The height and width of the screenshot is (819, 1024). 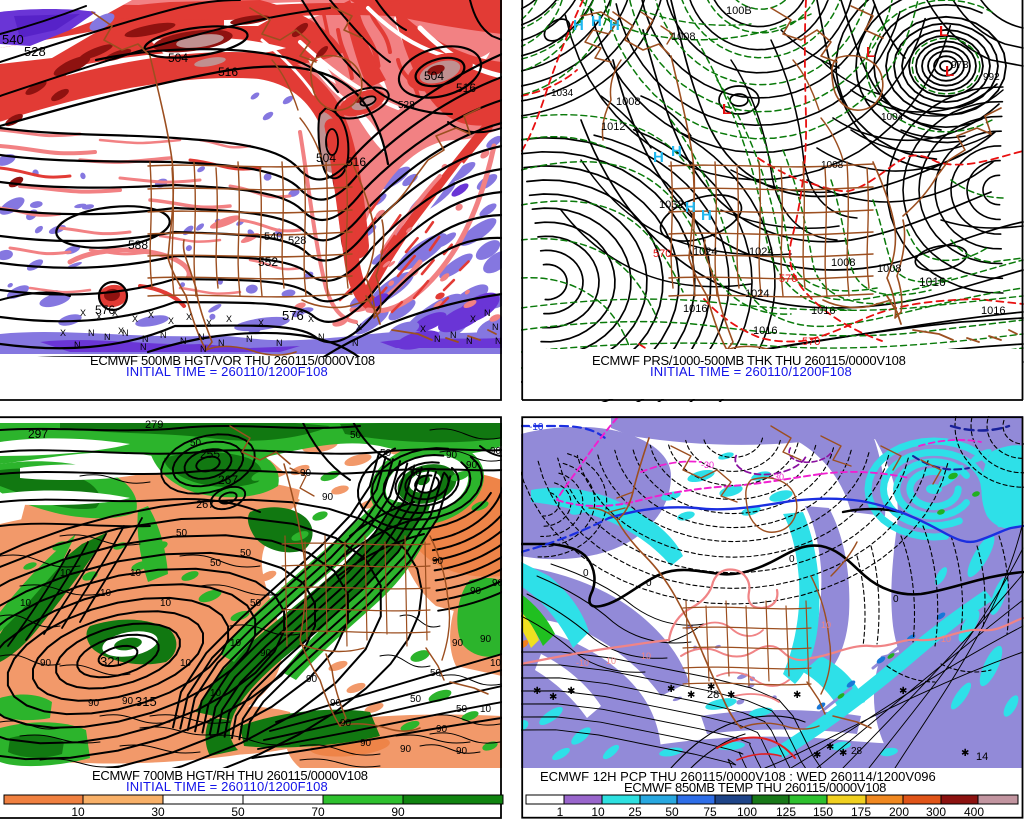 I want to click on svg-text: 125, so click(x=786, y=812).